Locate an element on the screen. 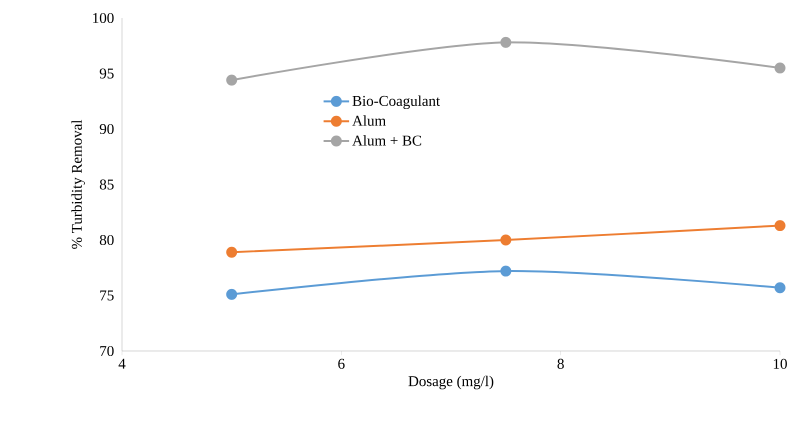 Image resolution: width=796 pixels, height=438 pixels. y-tick-label: 100 is located at coordinates (103, 18).